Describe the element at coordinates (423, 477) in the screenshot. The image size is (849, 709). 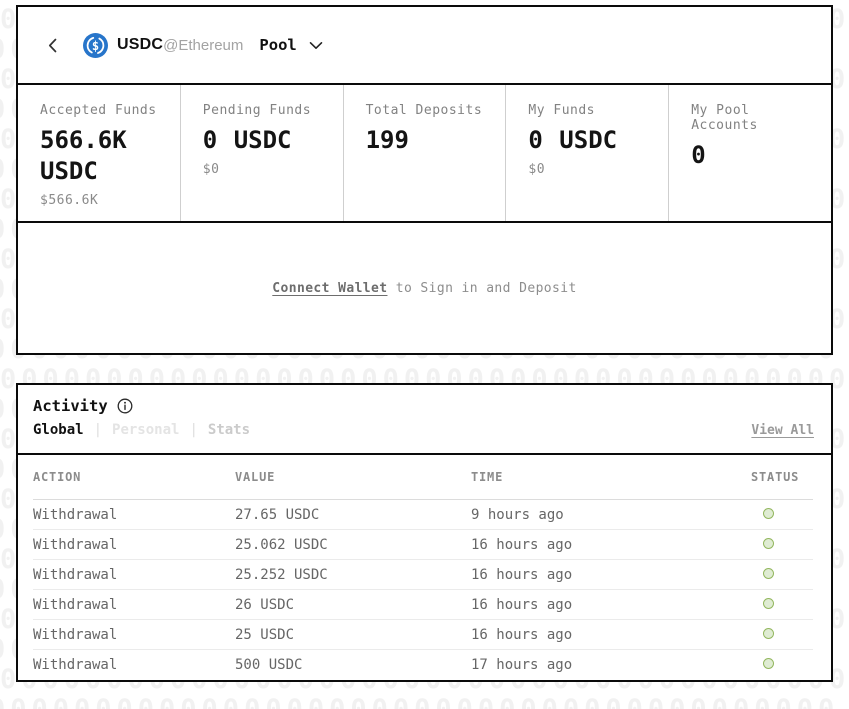
I see `activity-table-header: ACTION VALUE TIME STATUS` at that location.